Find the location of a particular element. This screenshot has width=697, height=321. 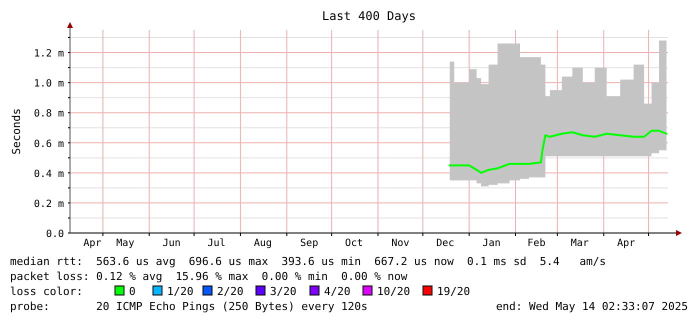

text: median rtt: 563.6 us avg 696.6 us max 393.6 us min 667.2 us now 0.1 ms sd 5.4 am/s is located at coordinates (308, 261).